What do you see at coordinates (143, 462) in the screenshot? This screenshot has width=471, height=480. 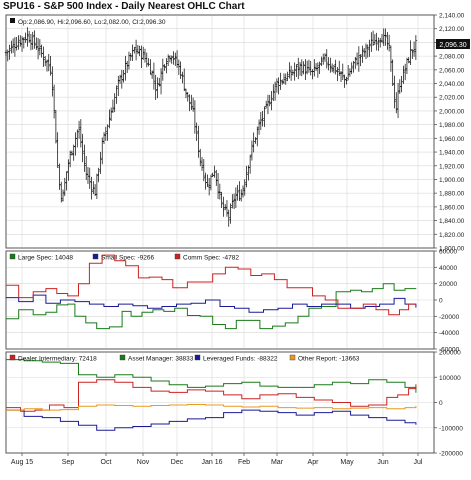 I see `x-tick-label: Nov` at bounding box center [143, 462].